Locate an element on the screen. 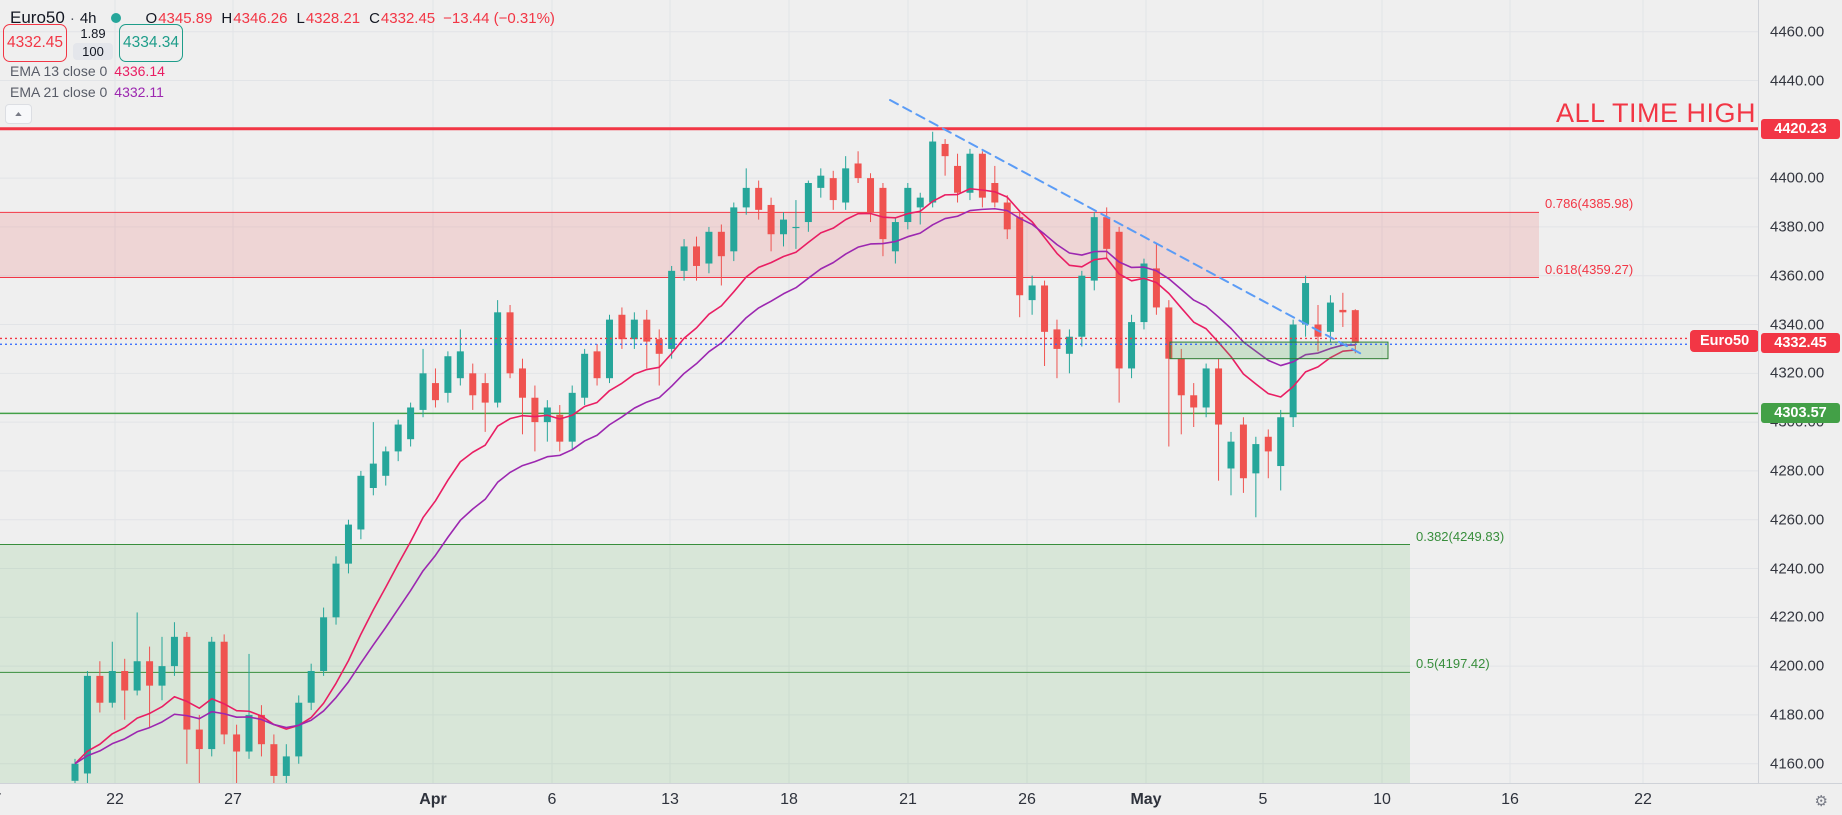  price-axis-label: 4440.00 is located at coordinates (1797, 81).